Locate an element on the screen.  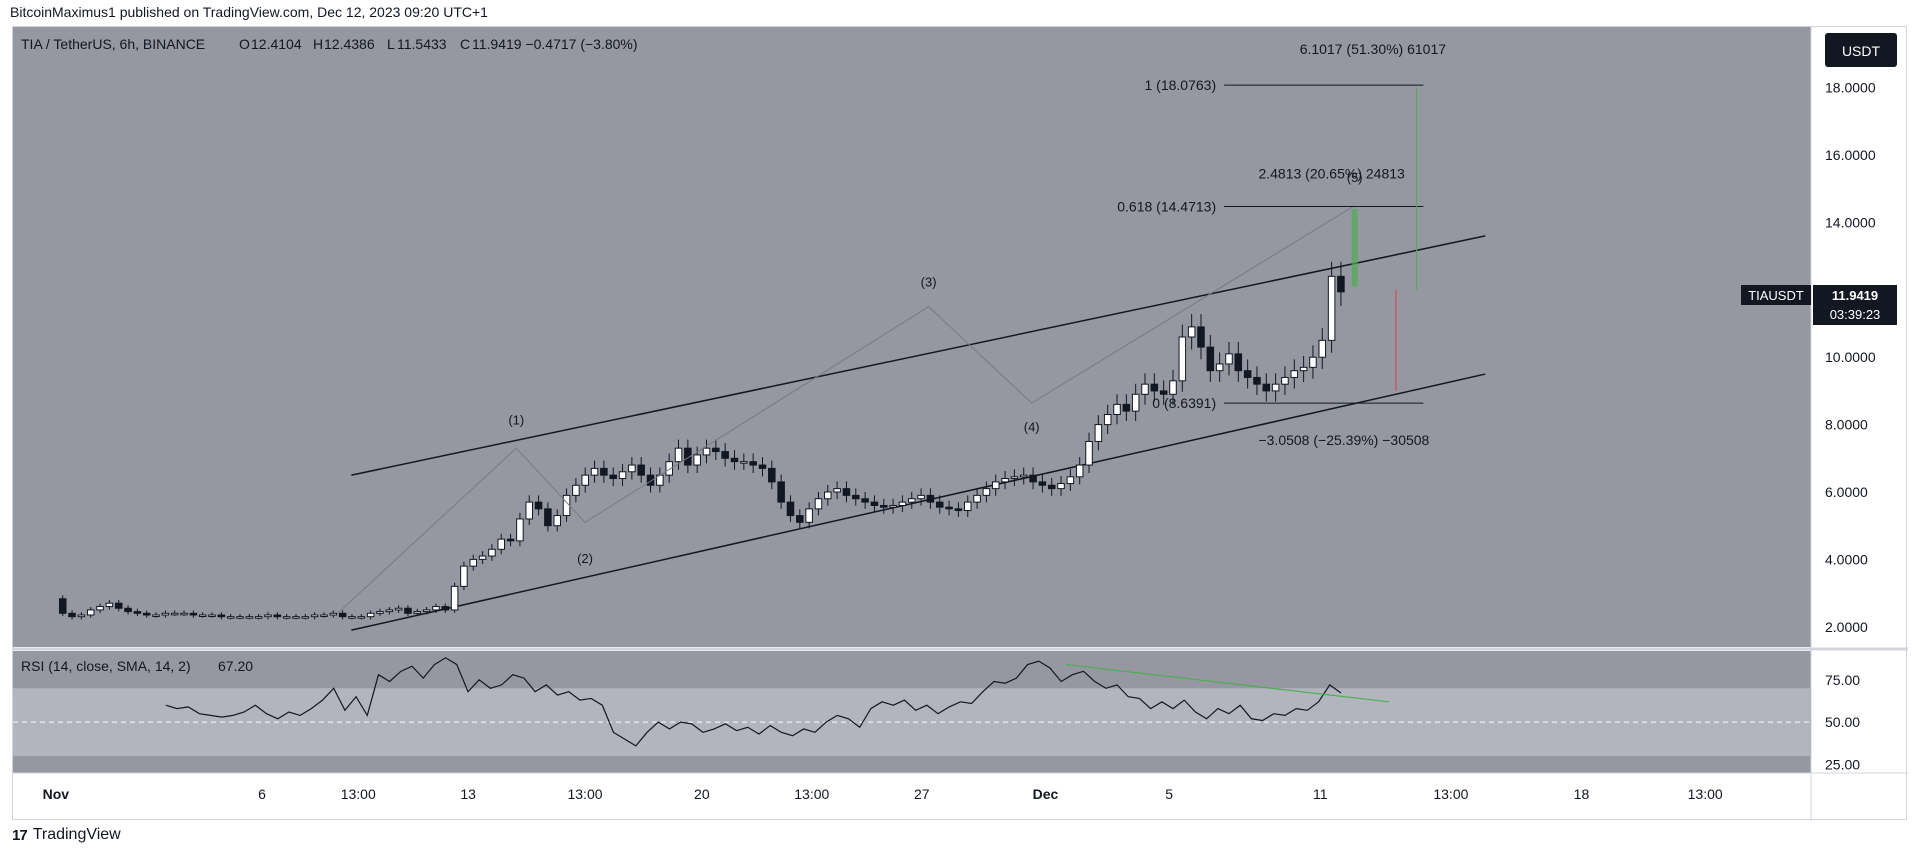
price-tag-symbol: TIAUSDT is located at coordinates (1776, 295).